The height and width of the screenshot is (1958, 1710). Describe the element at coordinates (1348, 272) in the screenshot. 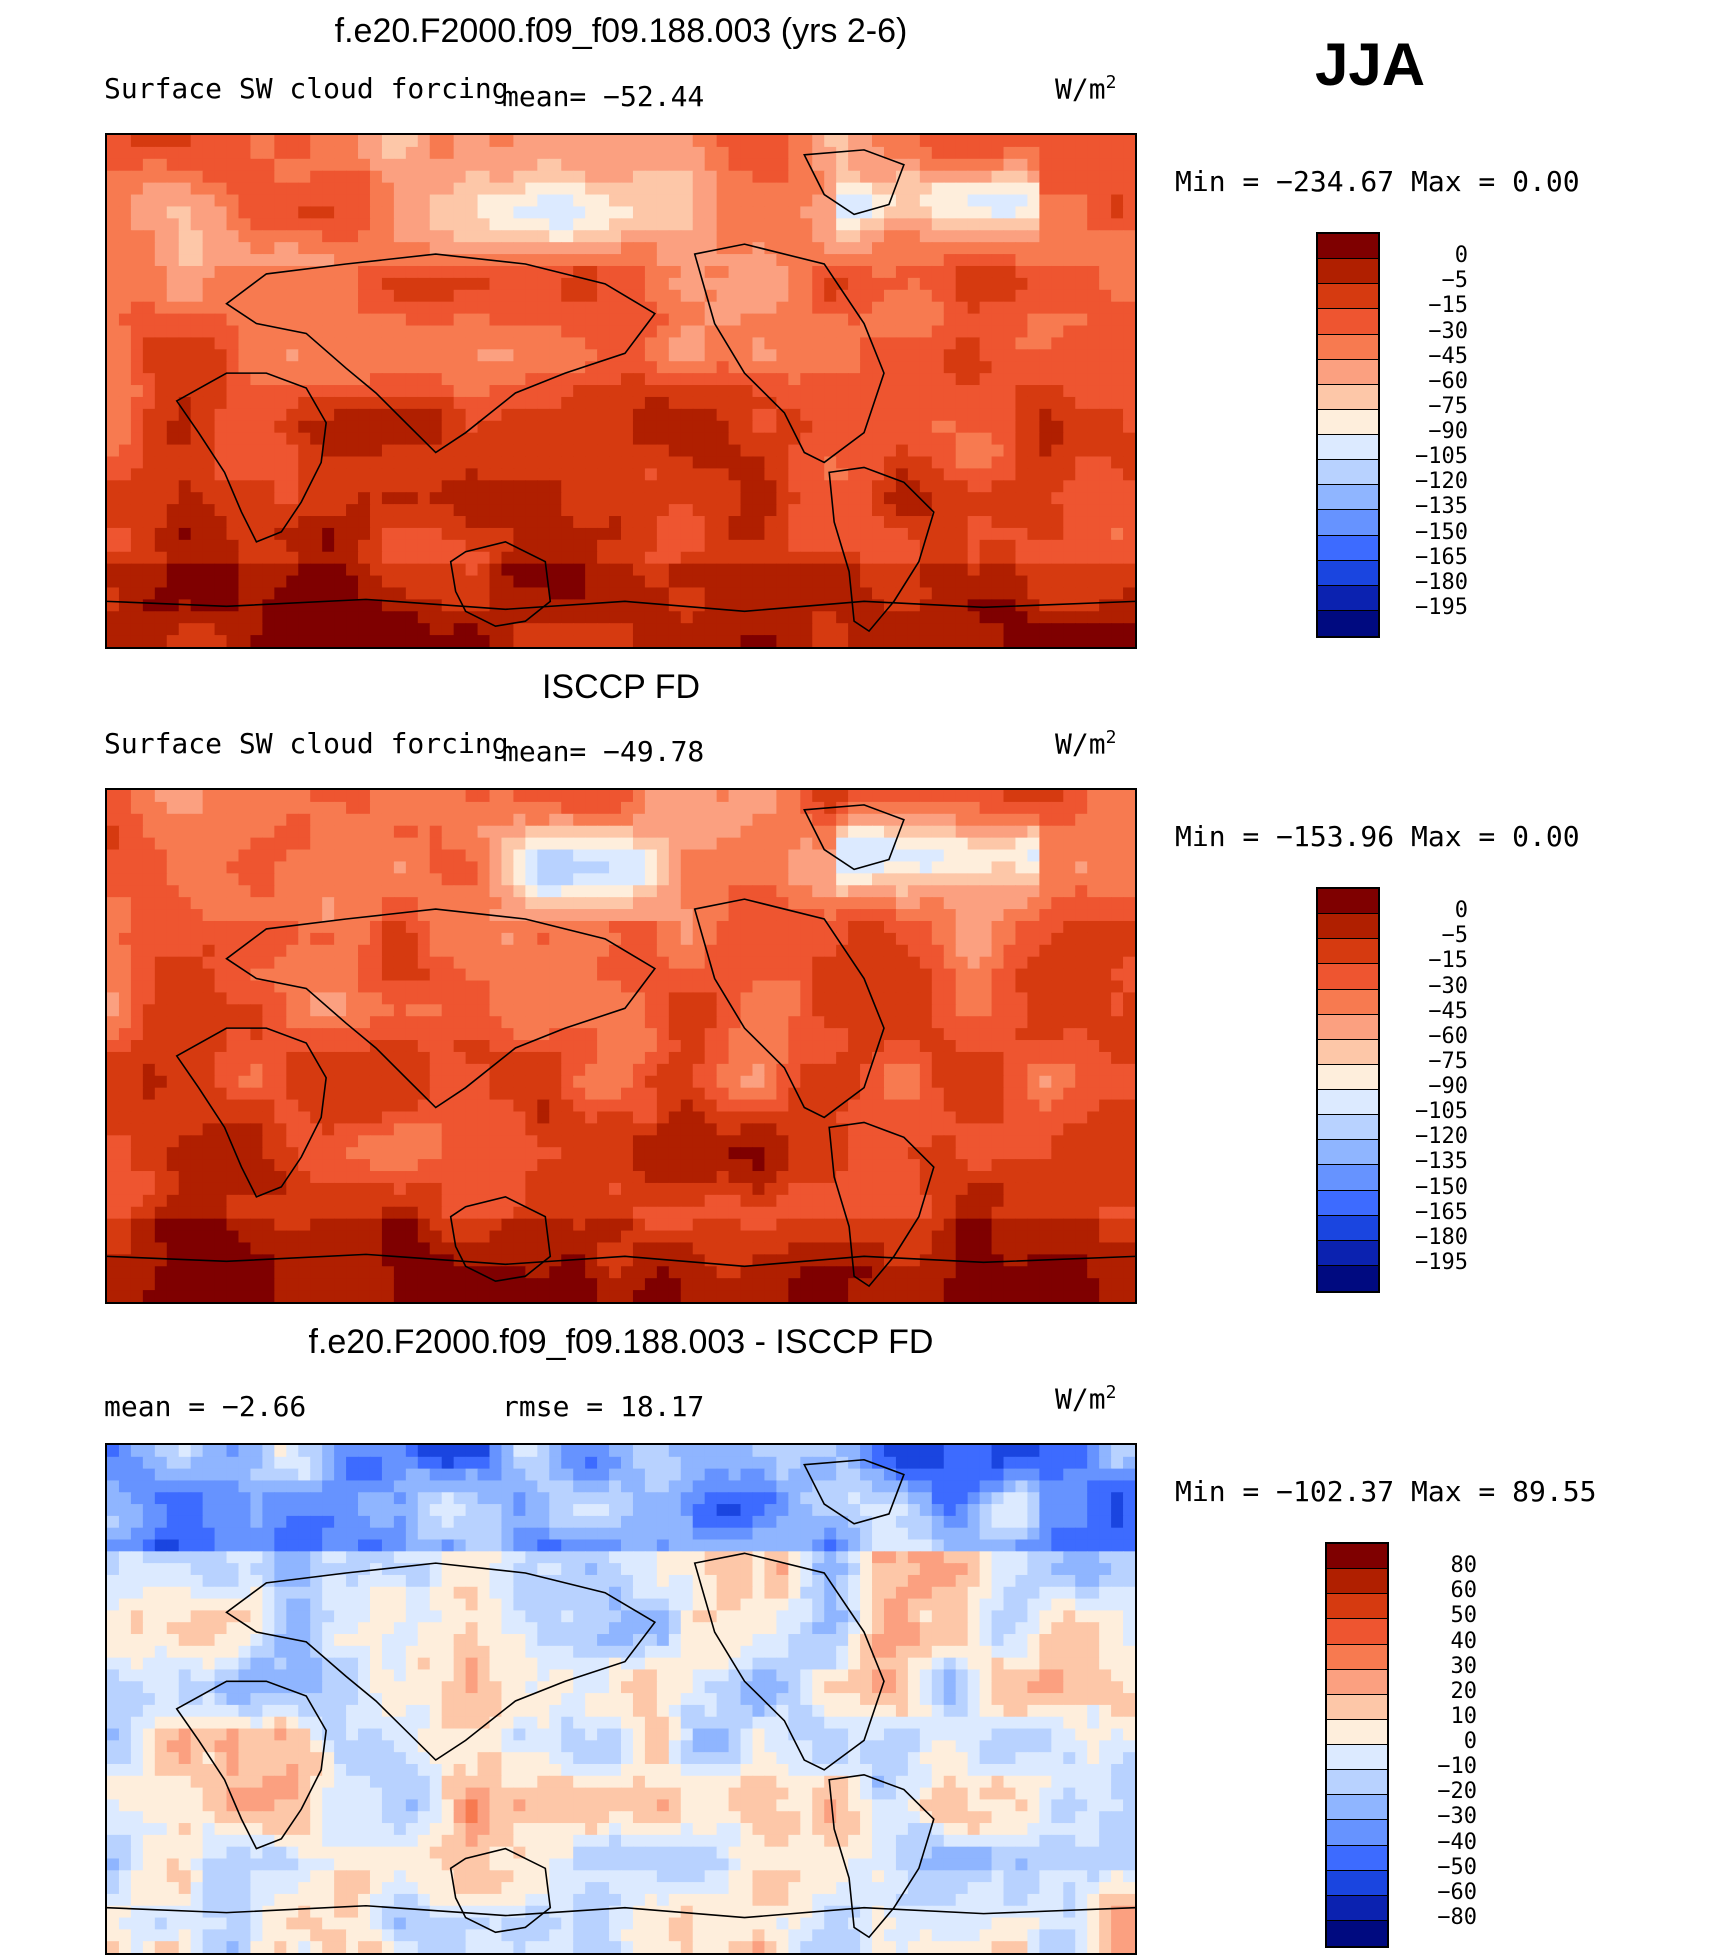

I see `colorbar-swatch` at that location.